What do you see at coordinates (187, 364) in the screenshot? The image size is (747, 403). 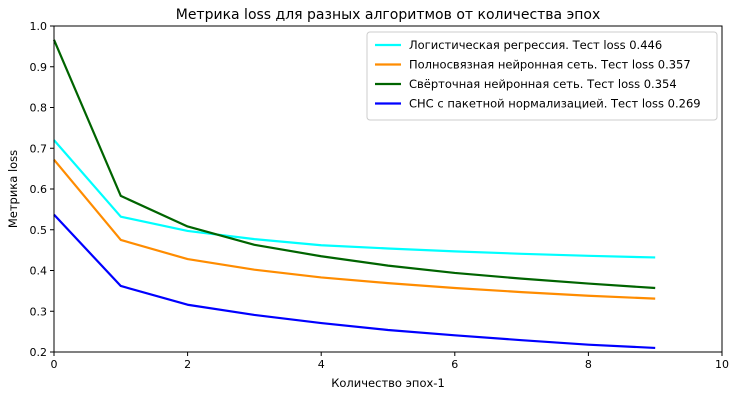 I see `x-tick-label: 2` at bounding box center [187, 364].